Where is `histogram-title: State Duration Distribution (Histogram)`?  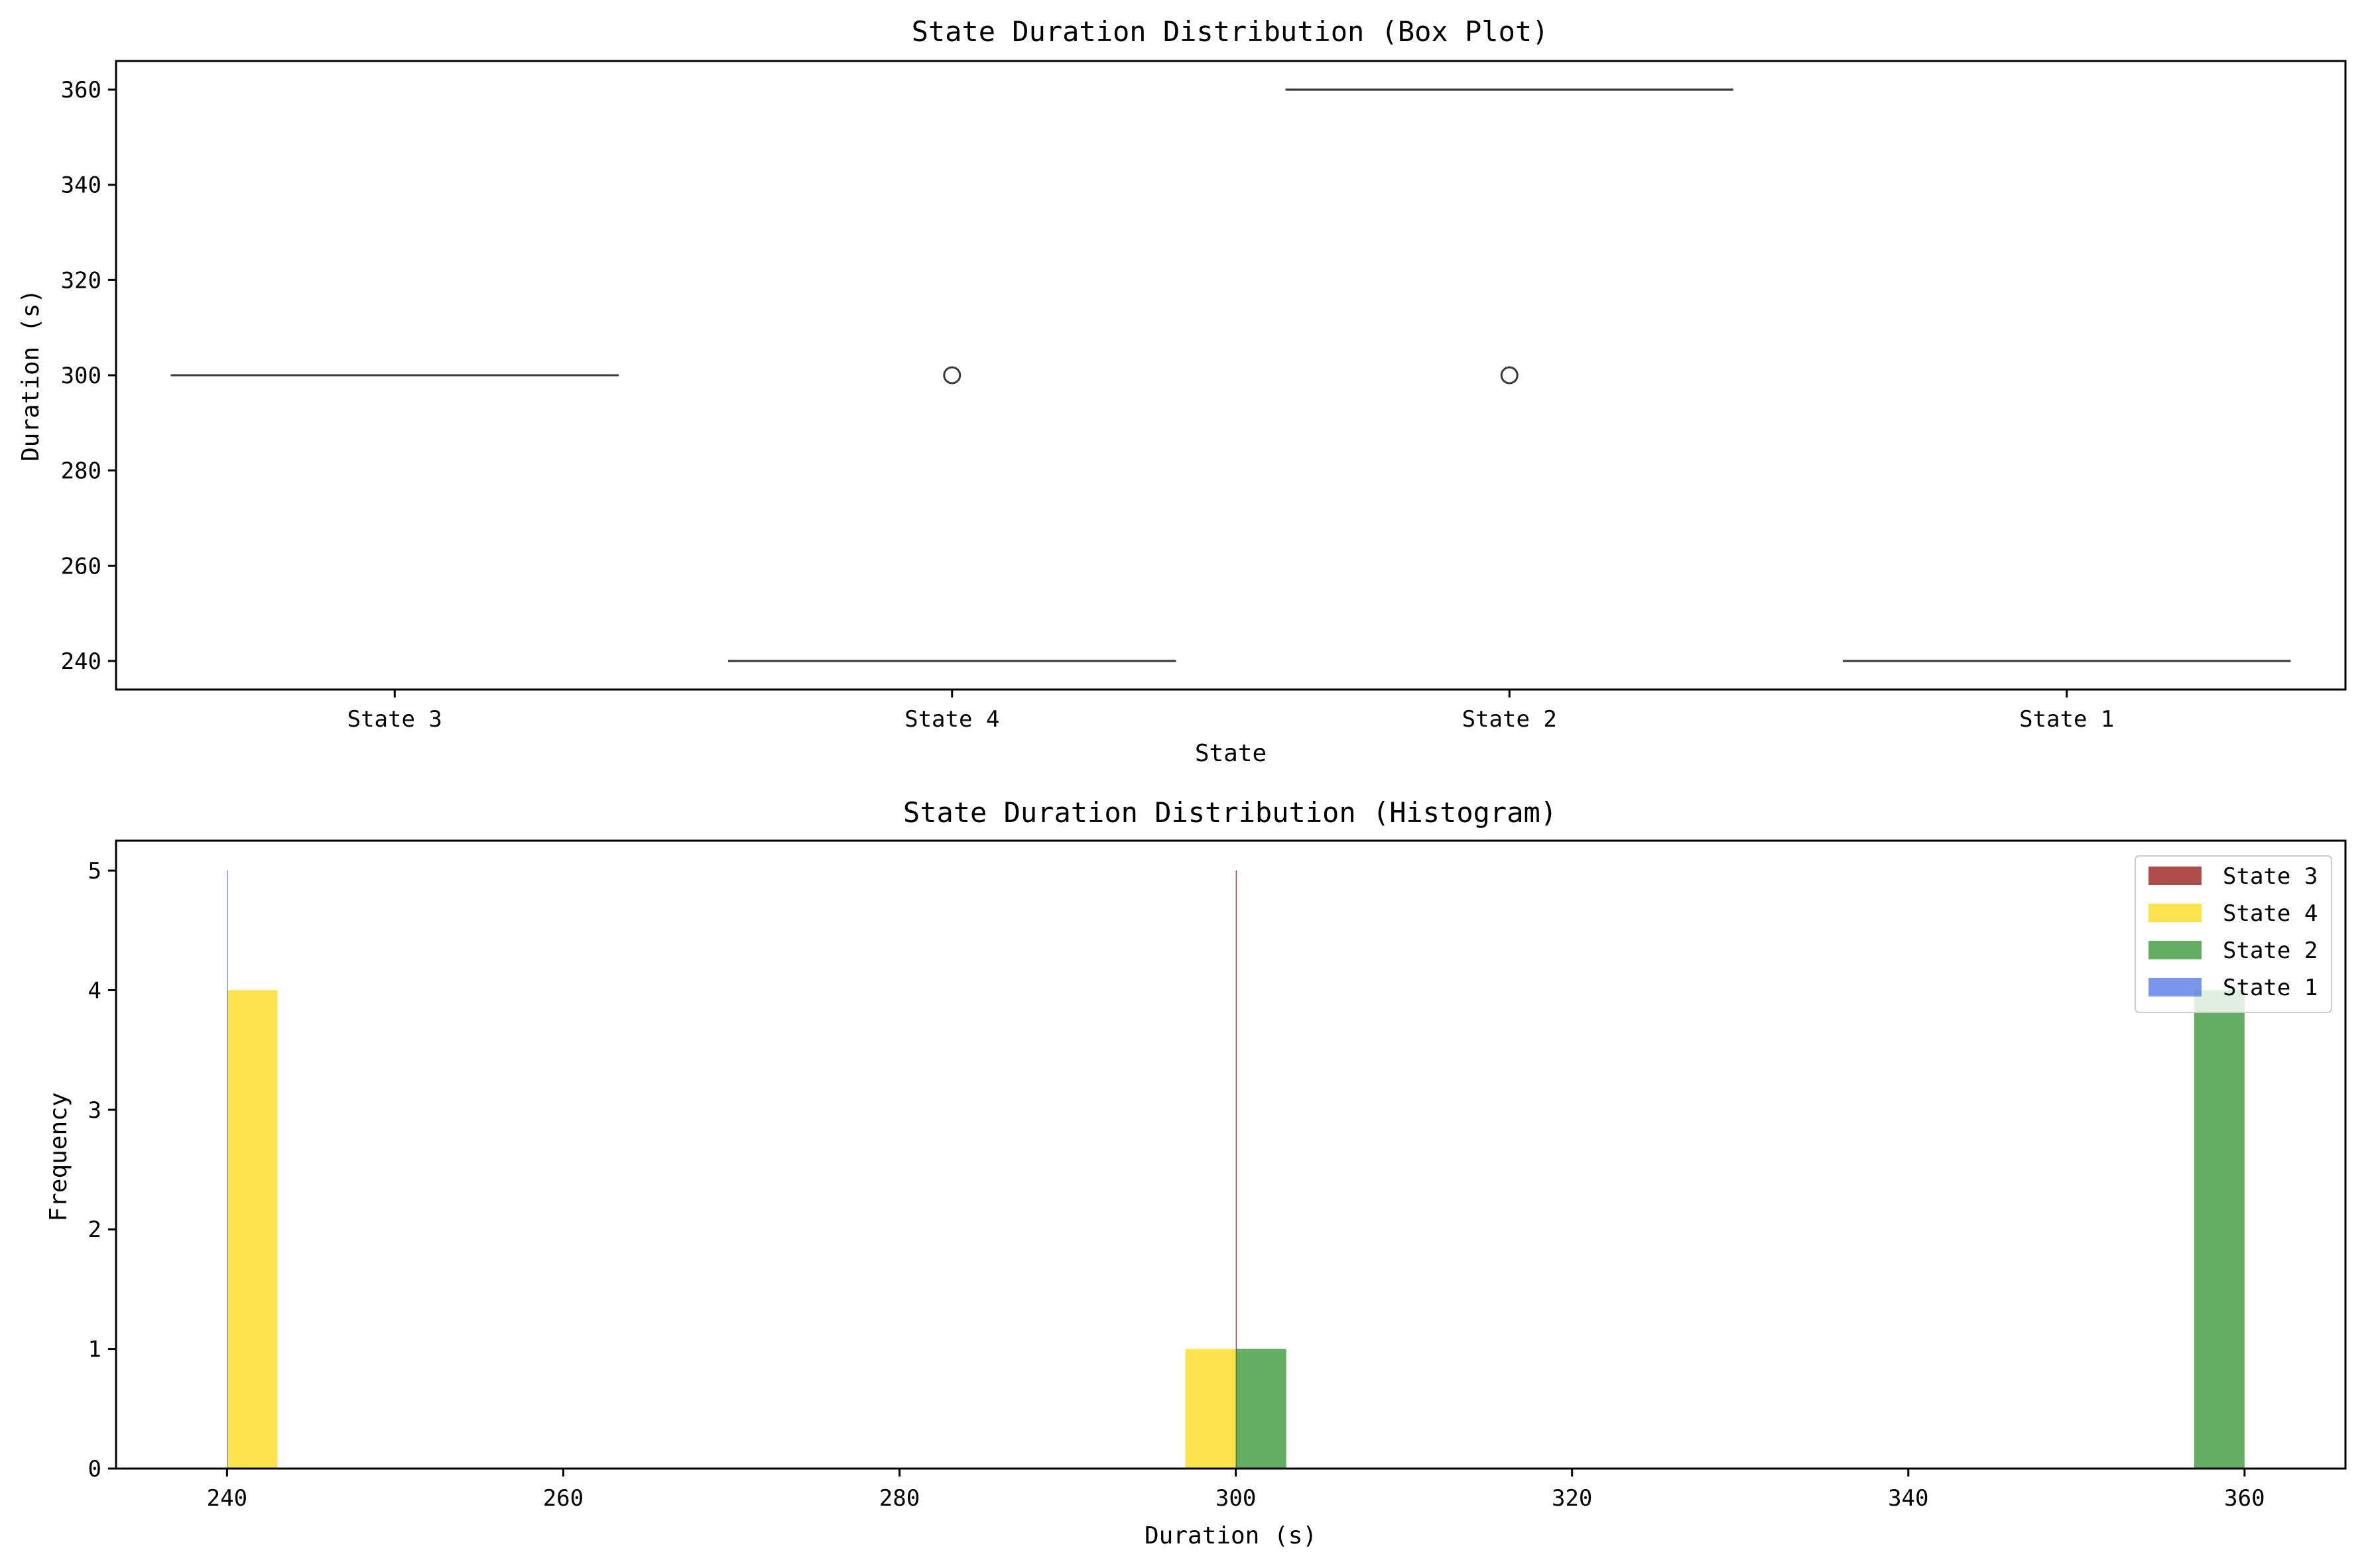 histogram-title: State Duration Distribution (Histogram) is located at coordinates (1230, 812).